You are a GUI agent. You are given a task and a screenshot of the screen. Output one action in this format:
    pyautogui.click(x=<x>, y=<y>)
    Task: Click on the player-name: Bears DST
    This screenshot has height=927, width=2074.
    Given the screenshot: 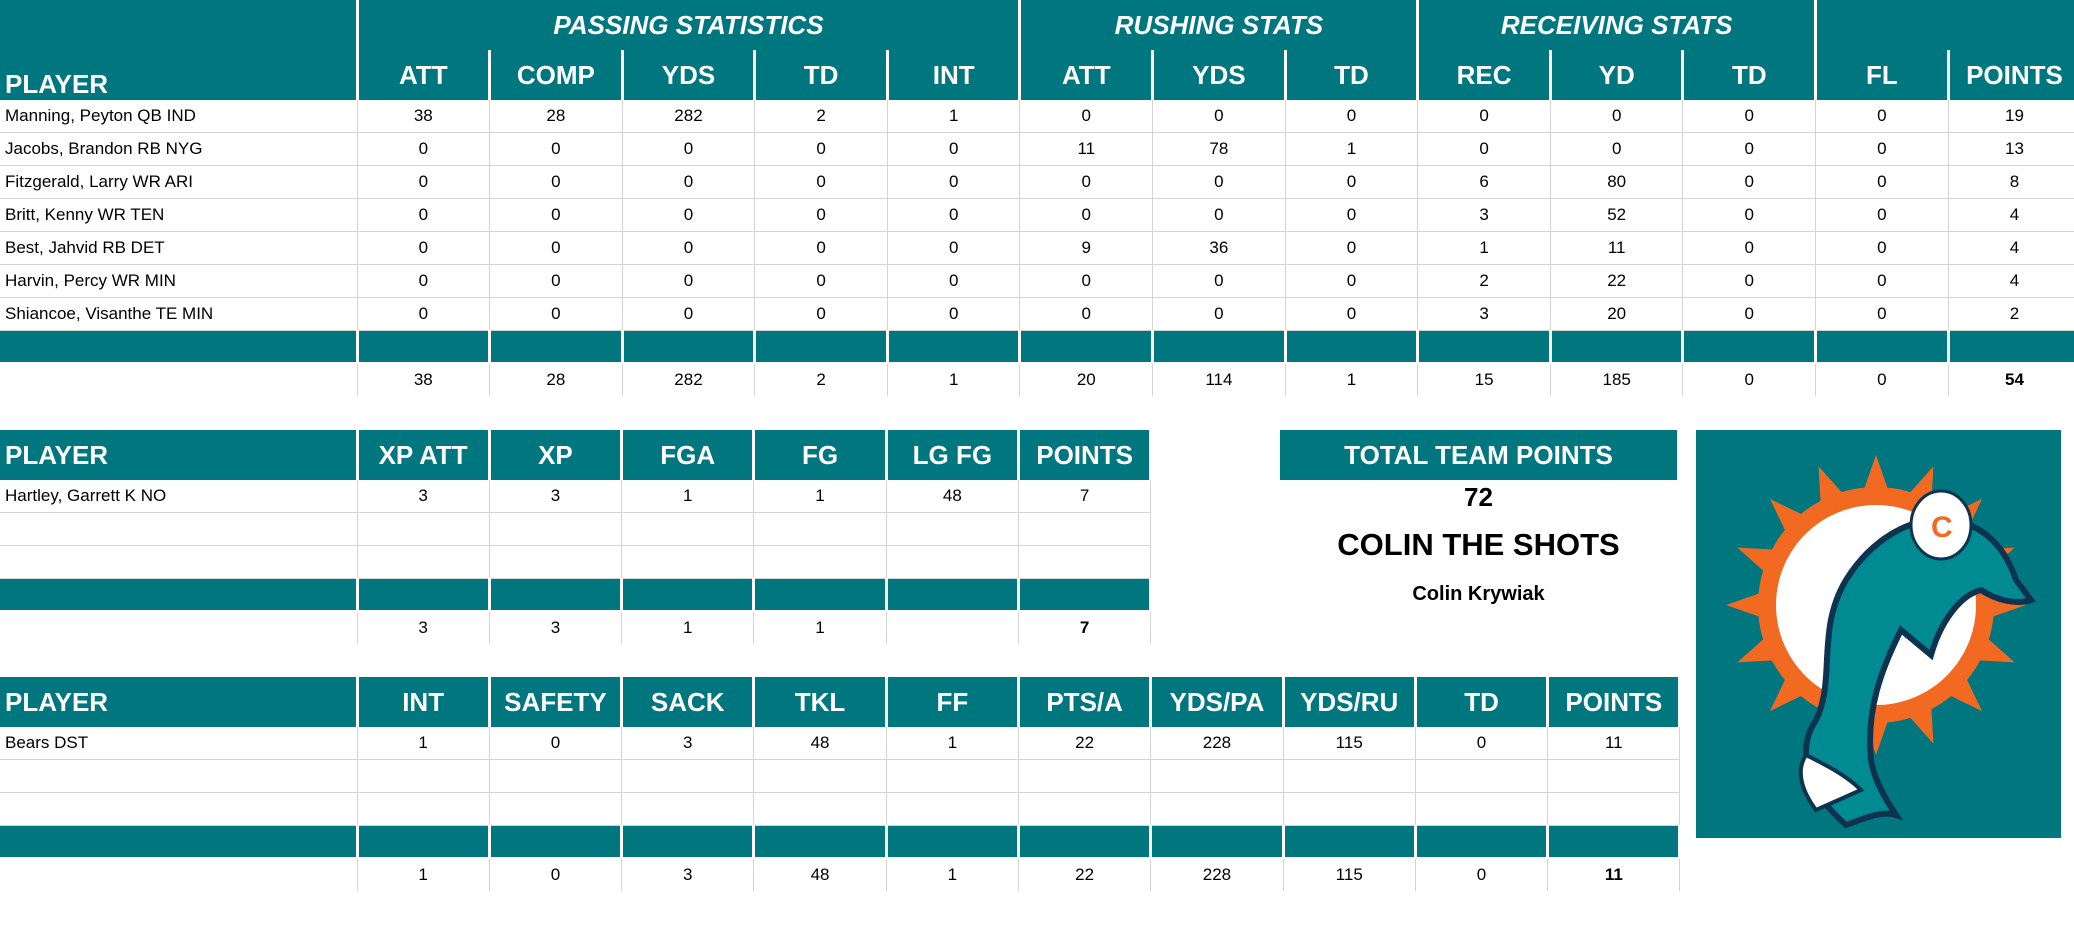 What is the action you would take?
    pyautogui.click(x=179, y=743)
    